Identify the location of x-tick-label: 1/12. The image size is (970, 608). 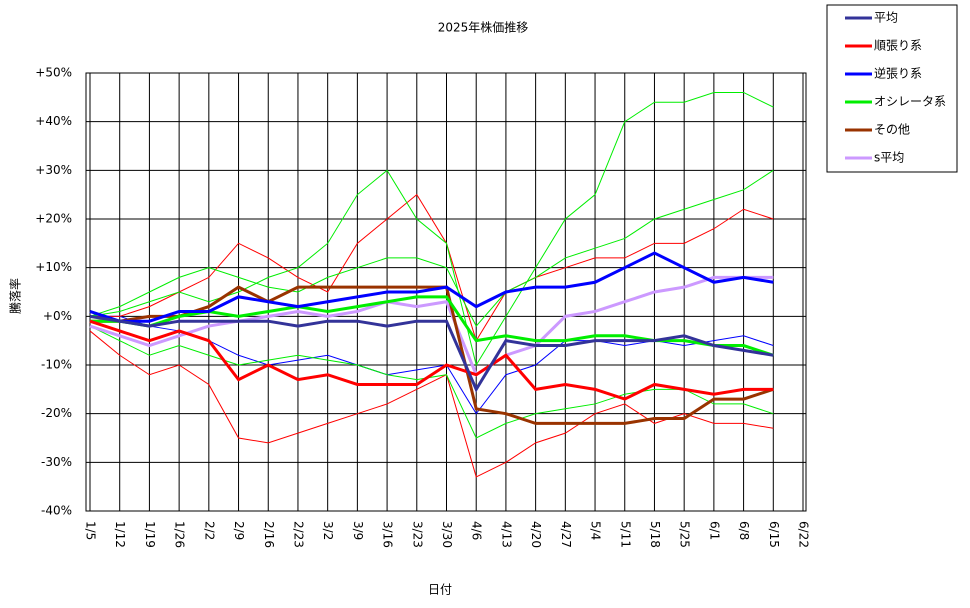
(120, 534).